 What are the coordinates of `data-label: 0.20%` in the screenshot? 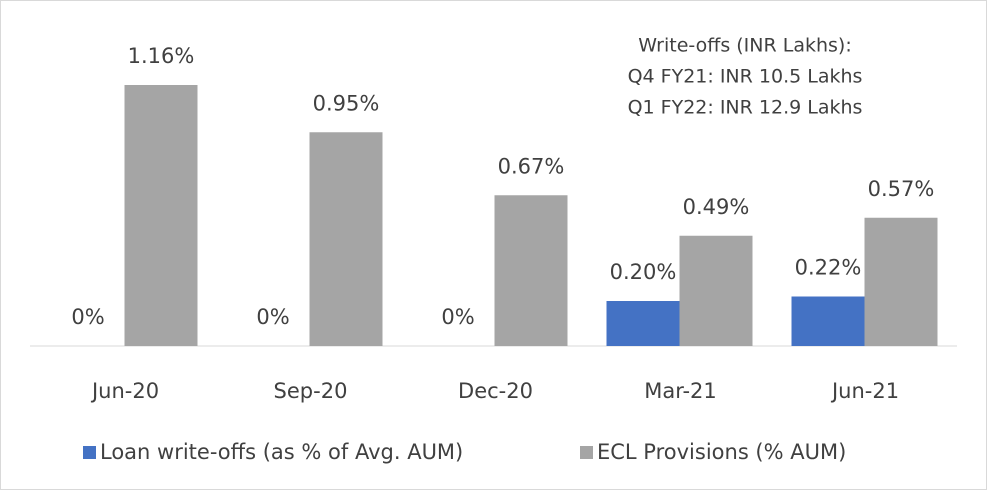 It's located at (643, 272).